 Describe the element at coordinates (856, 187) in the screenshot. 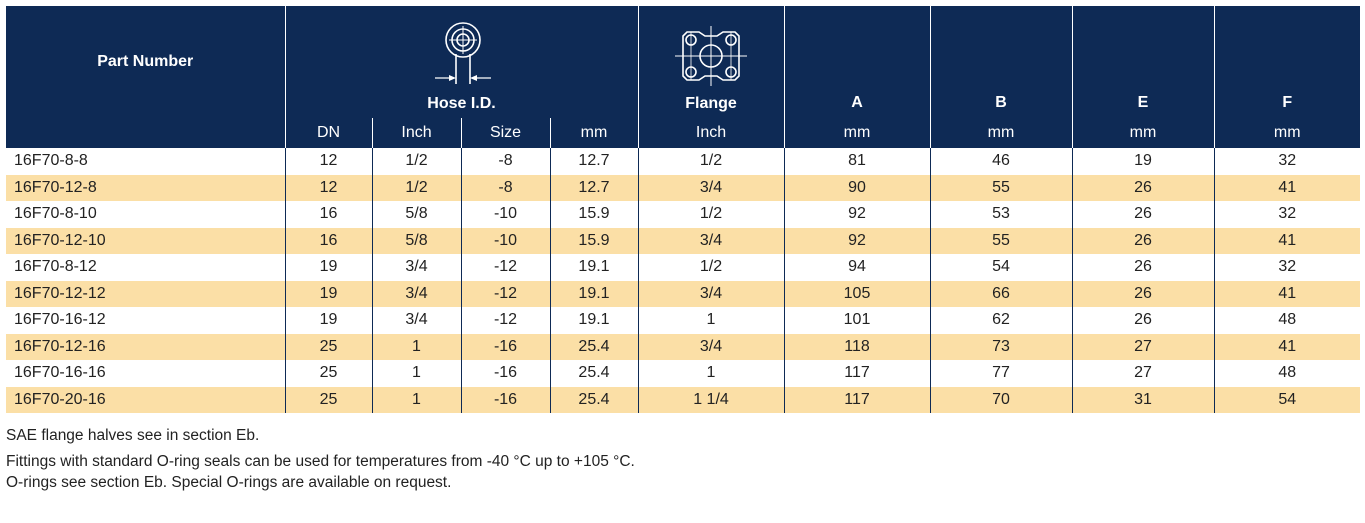

I see `cell-a: 90` at that location.